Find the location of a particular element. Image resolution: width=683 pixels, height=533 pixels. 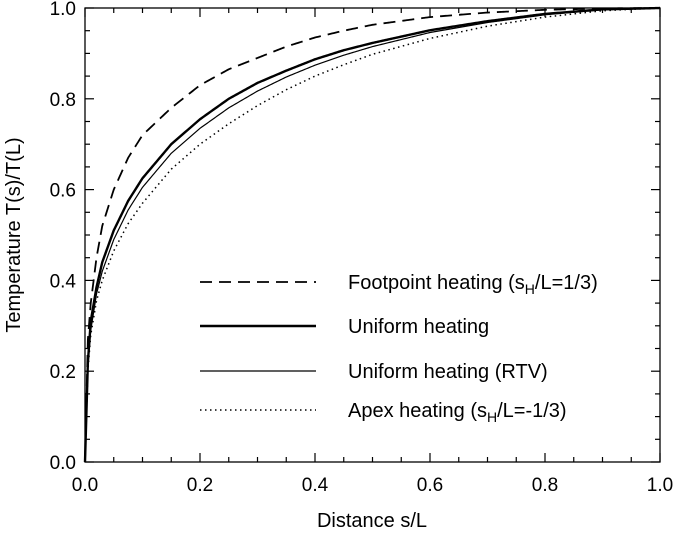

y-tick-label: 1.0 is located at coordinates (63, 10).